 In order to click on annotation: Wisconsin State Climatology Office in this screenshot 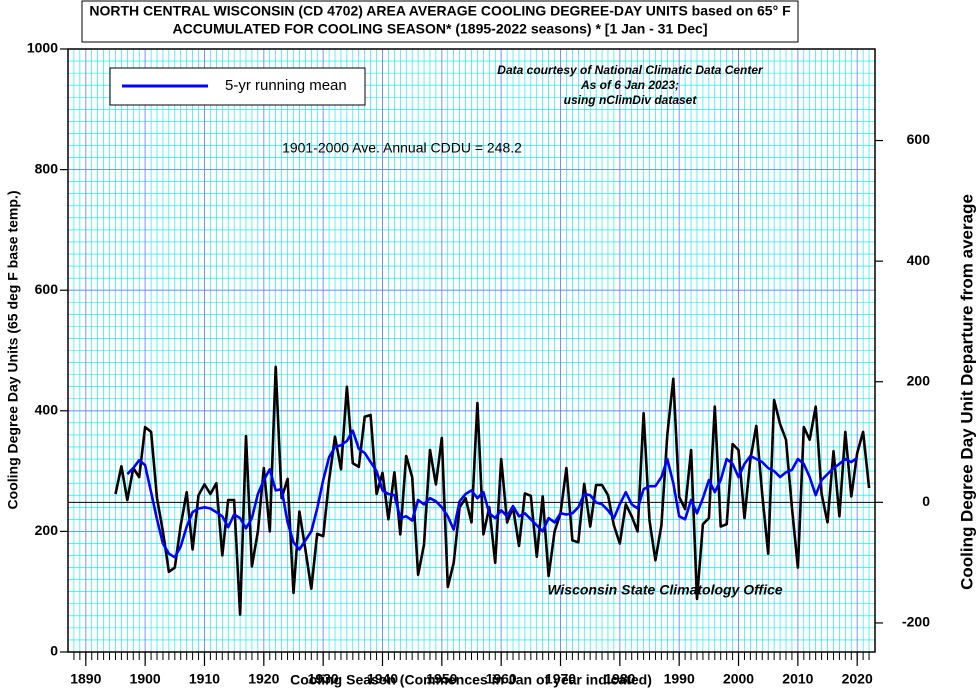, I will do `click(665, 590)`.